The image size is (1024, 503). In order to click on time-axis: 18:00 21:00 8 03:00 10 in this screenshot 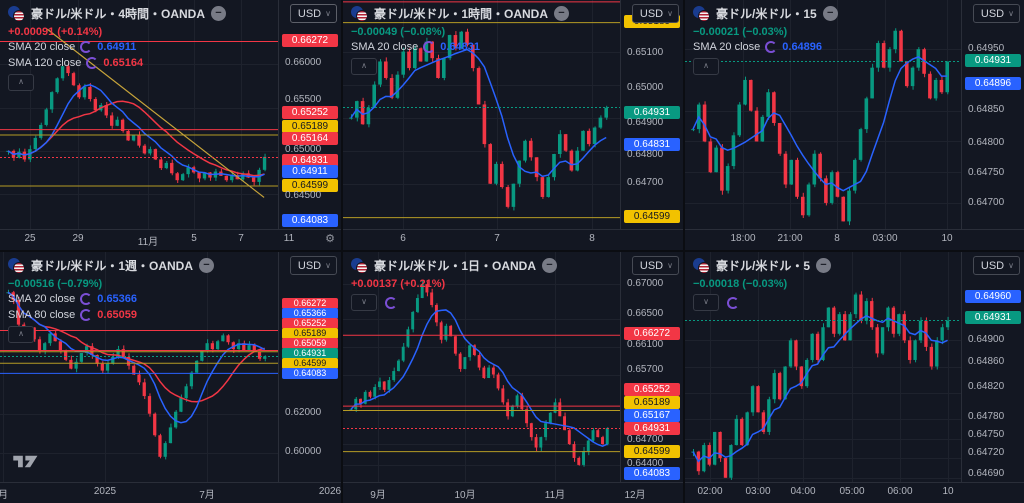, I will do `click(854, 239)`.